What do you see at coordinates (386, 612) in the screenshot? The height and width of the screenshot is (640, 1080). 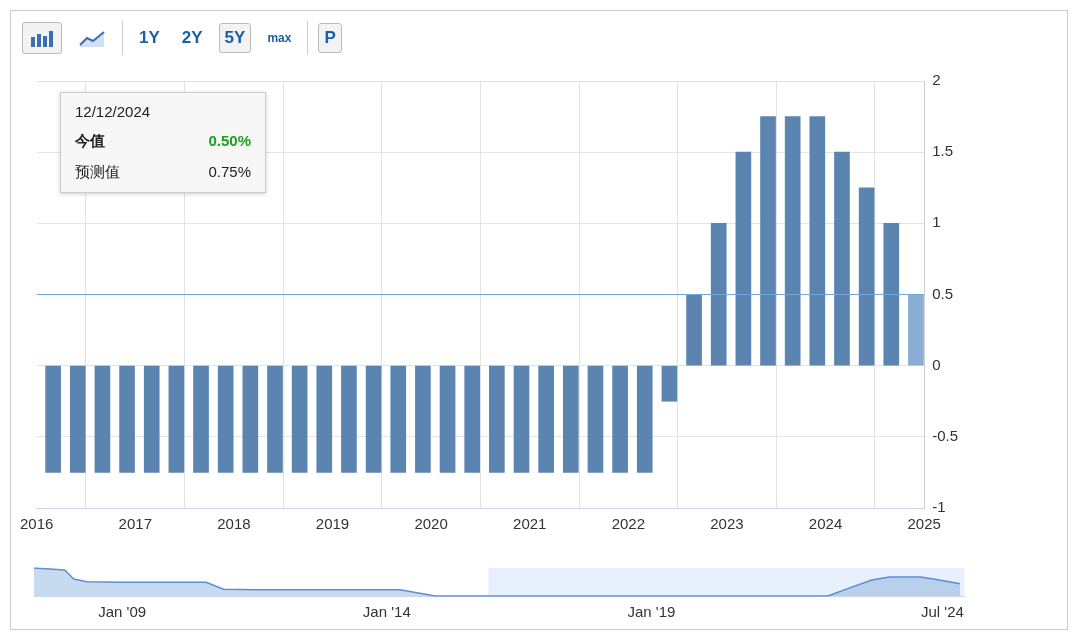 I see `x-tick-label: Jan '14` at bounding box center [386, 612].